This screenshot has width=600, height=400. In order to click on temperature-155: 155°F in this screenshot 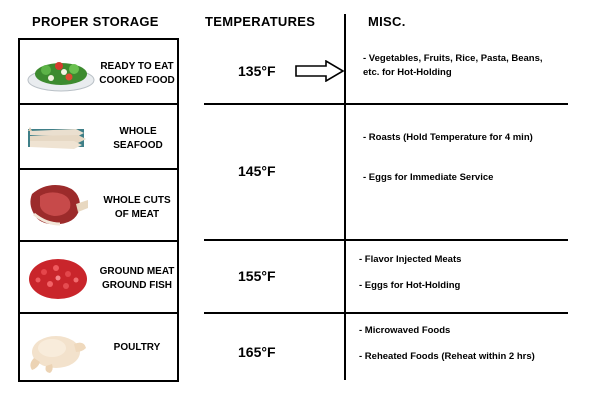, I will do `click(257, 276)`.